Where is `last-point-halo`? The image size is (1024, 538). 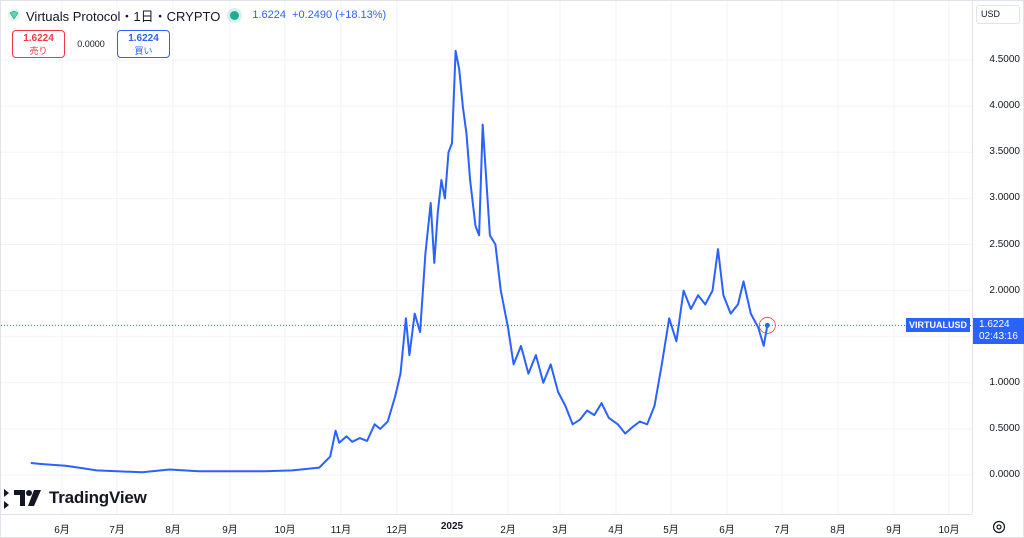
last-point-halo is located at coordinates (767, 325).